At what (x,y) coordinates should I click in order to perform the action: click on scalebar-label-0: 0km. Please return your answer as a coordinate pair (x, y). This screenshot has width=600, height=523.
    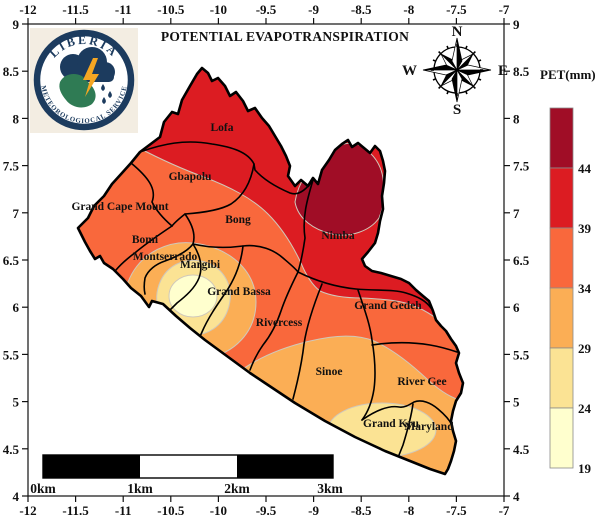
    Looking at the image, I should click on (43, 488).